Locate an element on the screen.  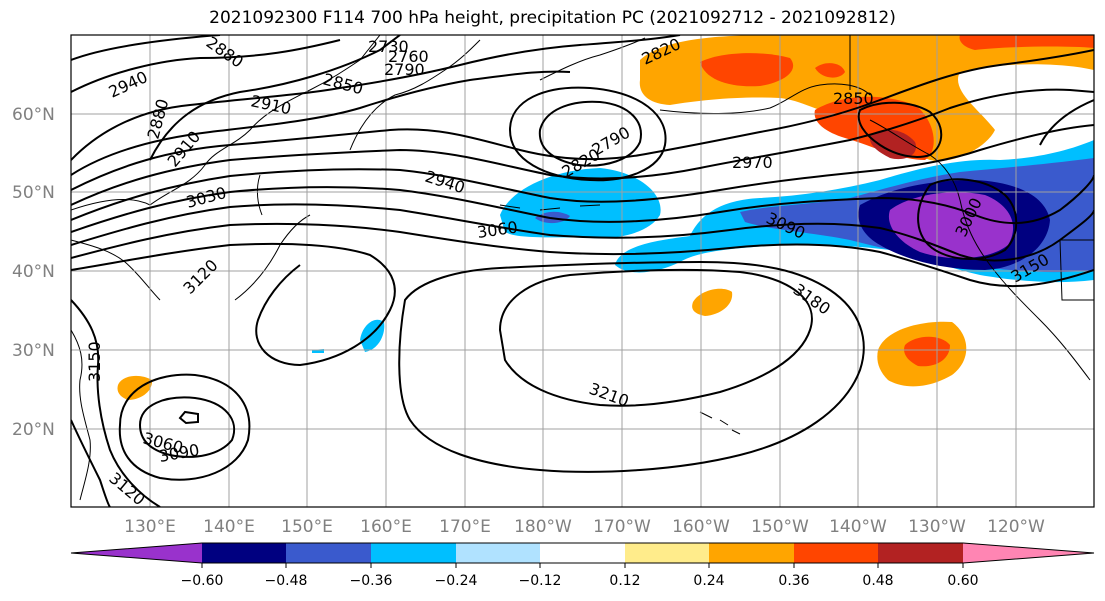
precip-positive-east-strong is located at coordinates (830, 70).